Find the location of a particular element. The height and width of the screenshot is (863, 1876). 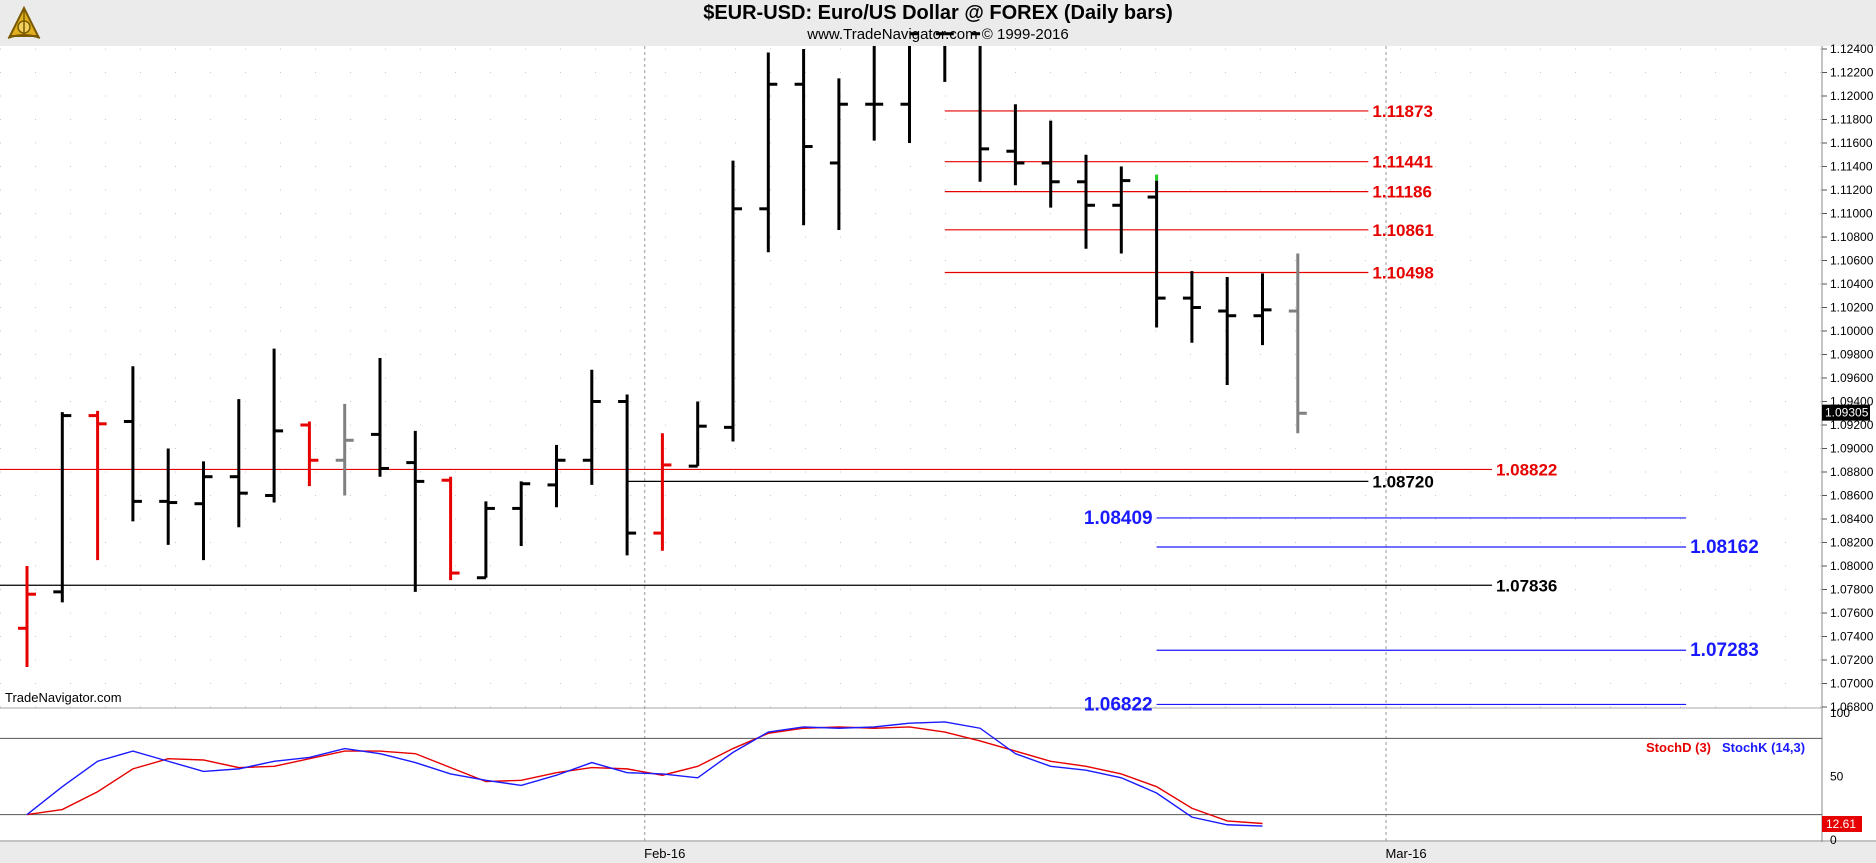

y-tick-label: 1.08600 is located at coordinates (1852, 496).